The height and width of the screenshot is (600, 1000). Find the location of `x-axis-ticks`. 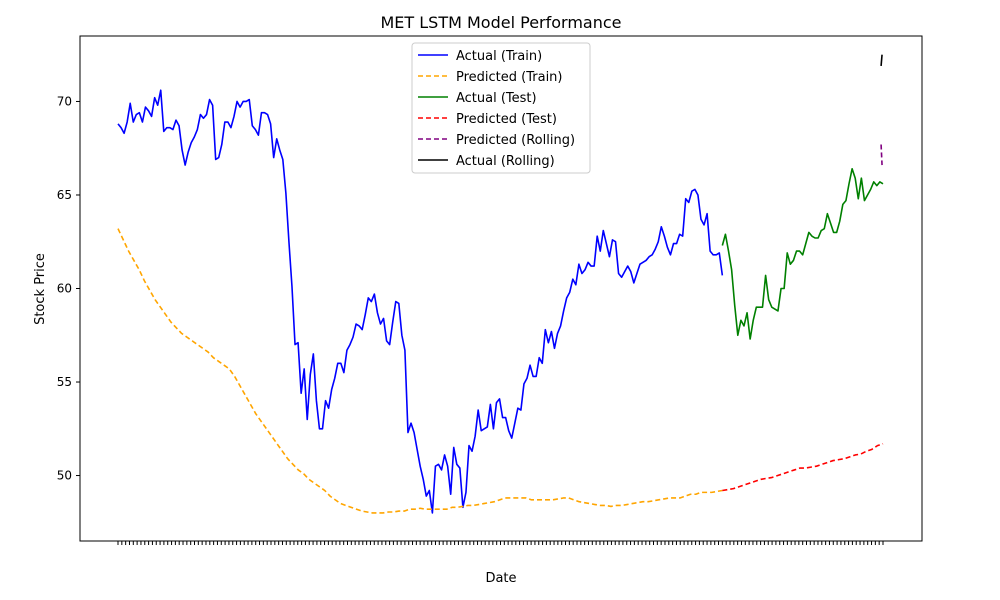

x-axis-ticks is located at coordinates (500, 543).